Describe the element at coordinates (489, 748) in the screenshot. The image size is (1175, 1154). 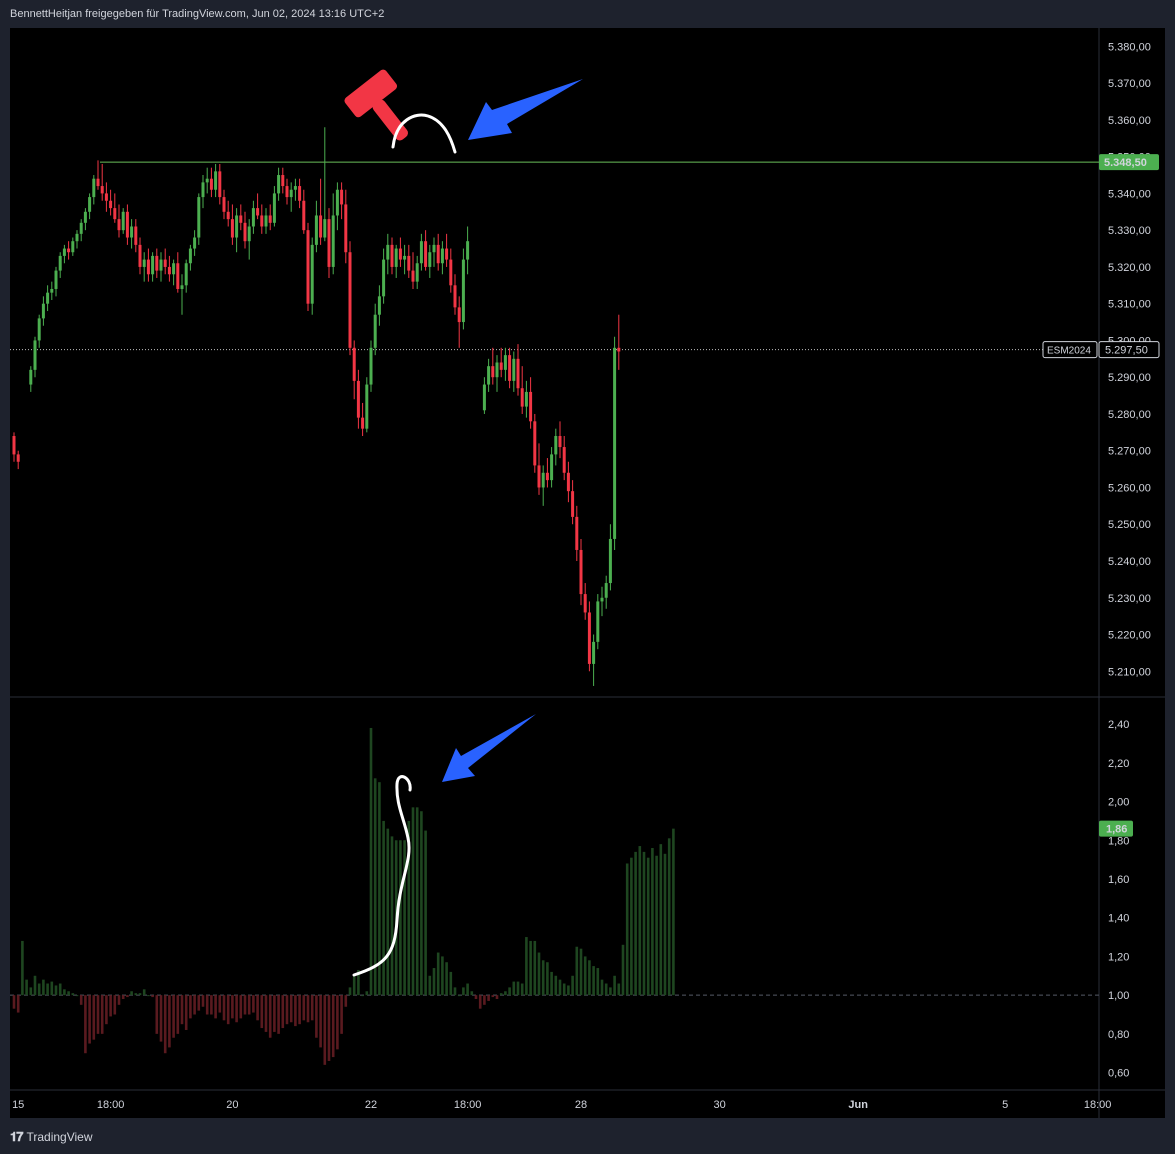
I see `blue-arrow-icon` at that location.